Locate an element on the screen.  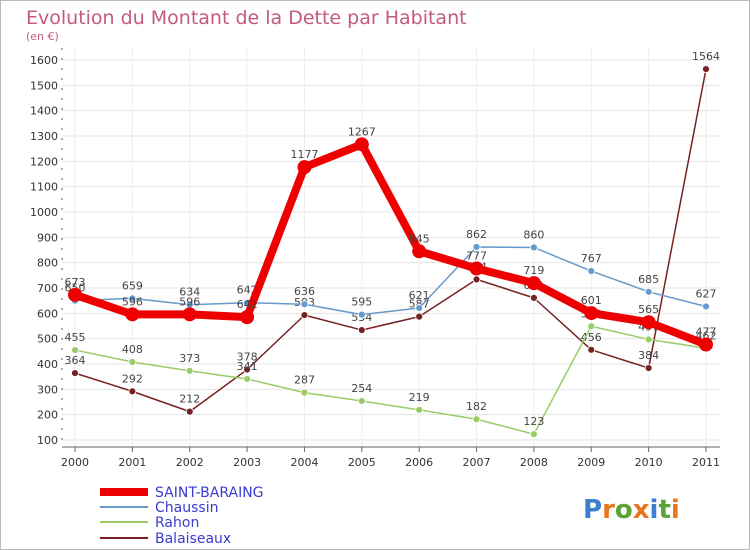
x-tick-label: 2002 is located at coordinates (190, 462).